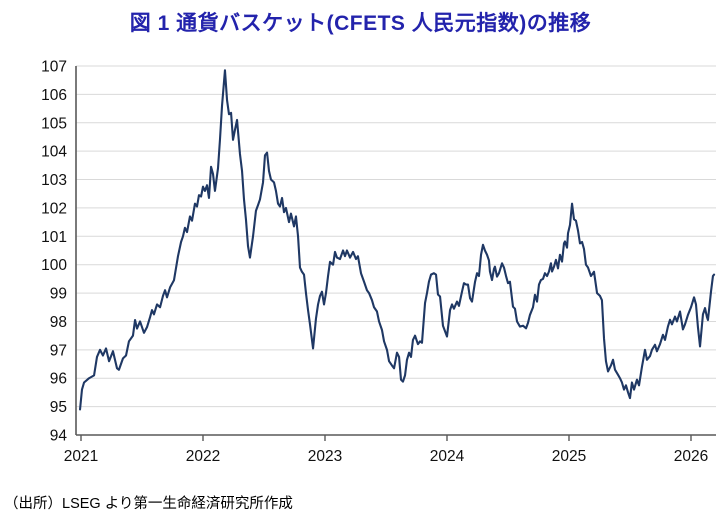  I want to click on y-tick-label: 104, so click(54, 152).